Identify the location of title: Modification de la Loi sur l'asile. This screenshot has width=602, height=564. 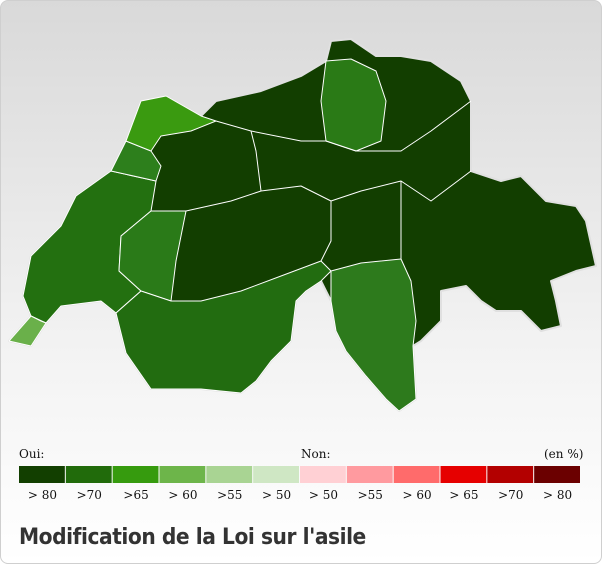
(192, 537).